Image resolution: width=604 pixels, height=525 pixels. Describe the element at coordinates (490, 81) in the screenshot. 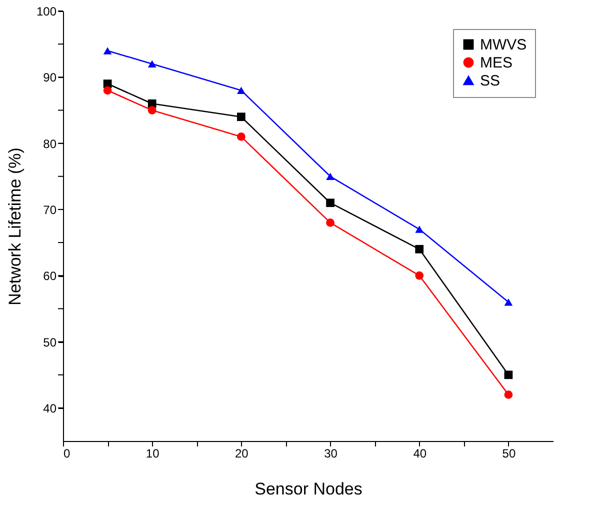

I see `legend-label: SS` at that location.